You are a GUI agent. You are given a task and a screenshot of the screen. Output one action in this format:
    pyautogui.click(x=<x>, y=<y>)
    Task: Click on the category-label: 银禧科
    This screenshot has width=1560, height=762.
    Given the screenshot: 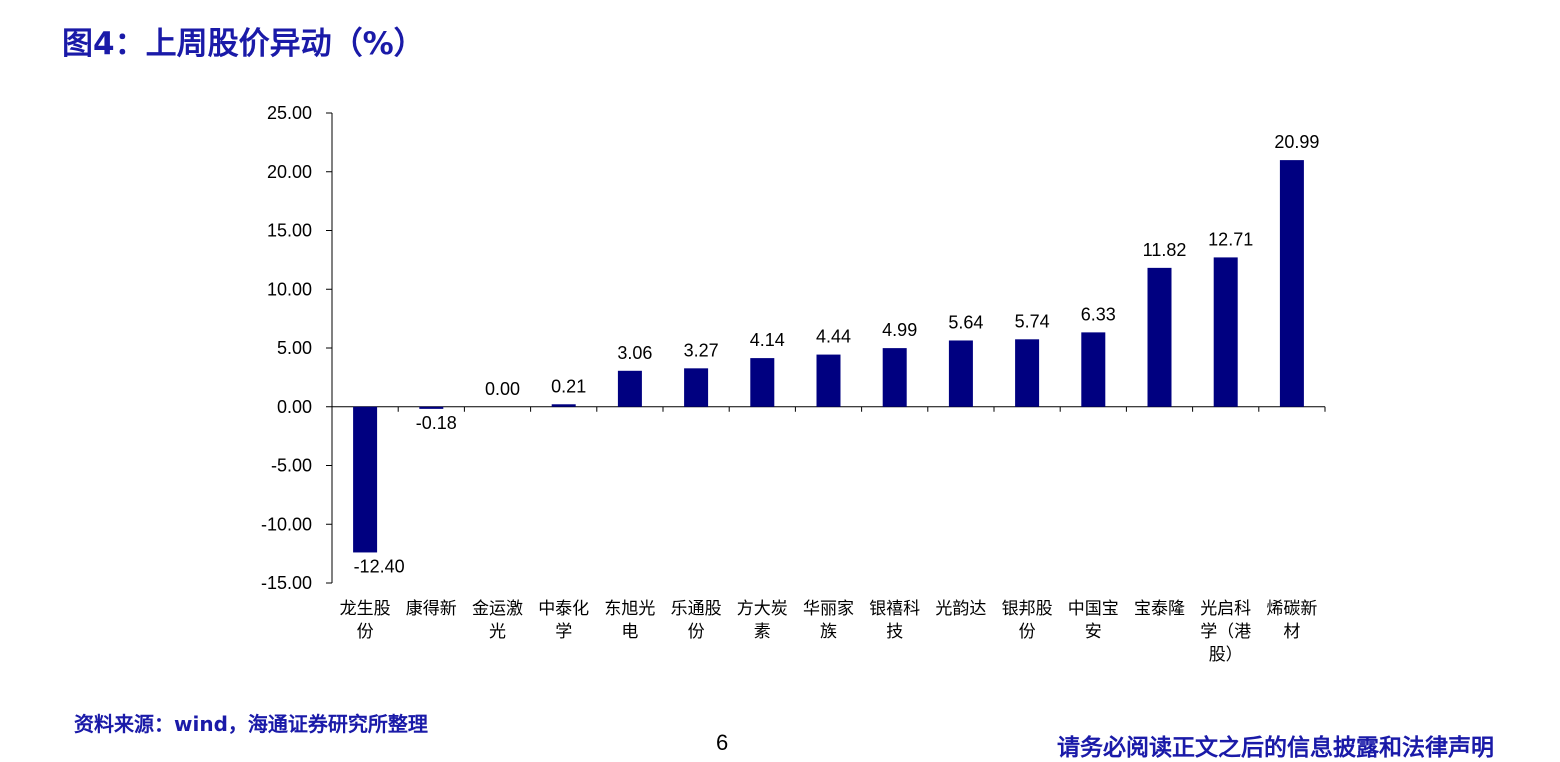 What is the action you would take?
    pyautogui.click(x=894, y=609)
    